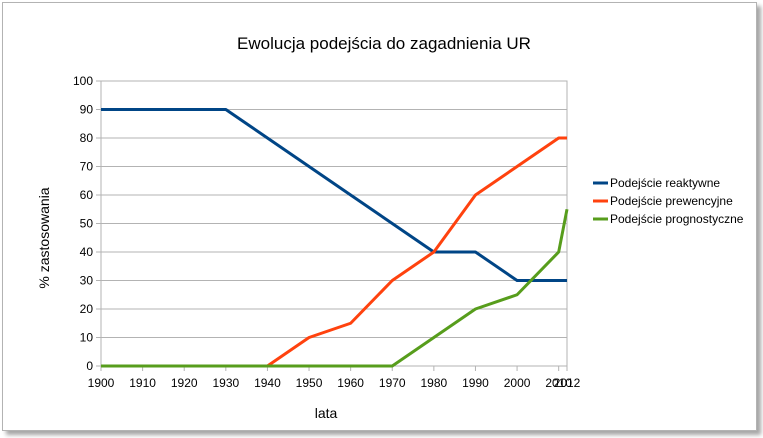 This screenshot has height=438, width=763. I want to click on x-tick-label: 2012, so click(567, 383).